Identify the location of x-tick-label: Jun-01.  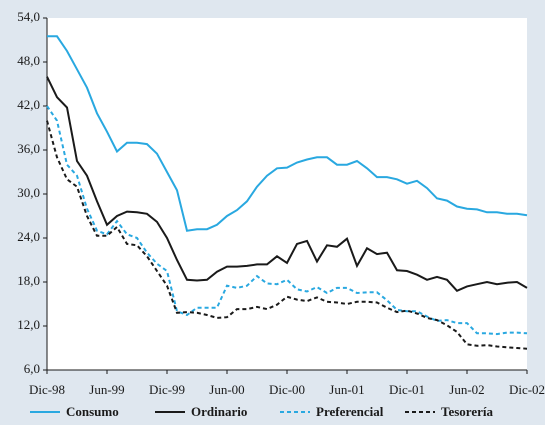
(346, 389).